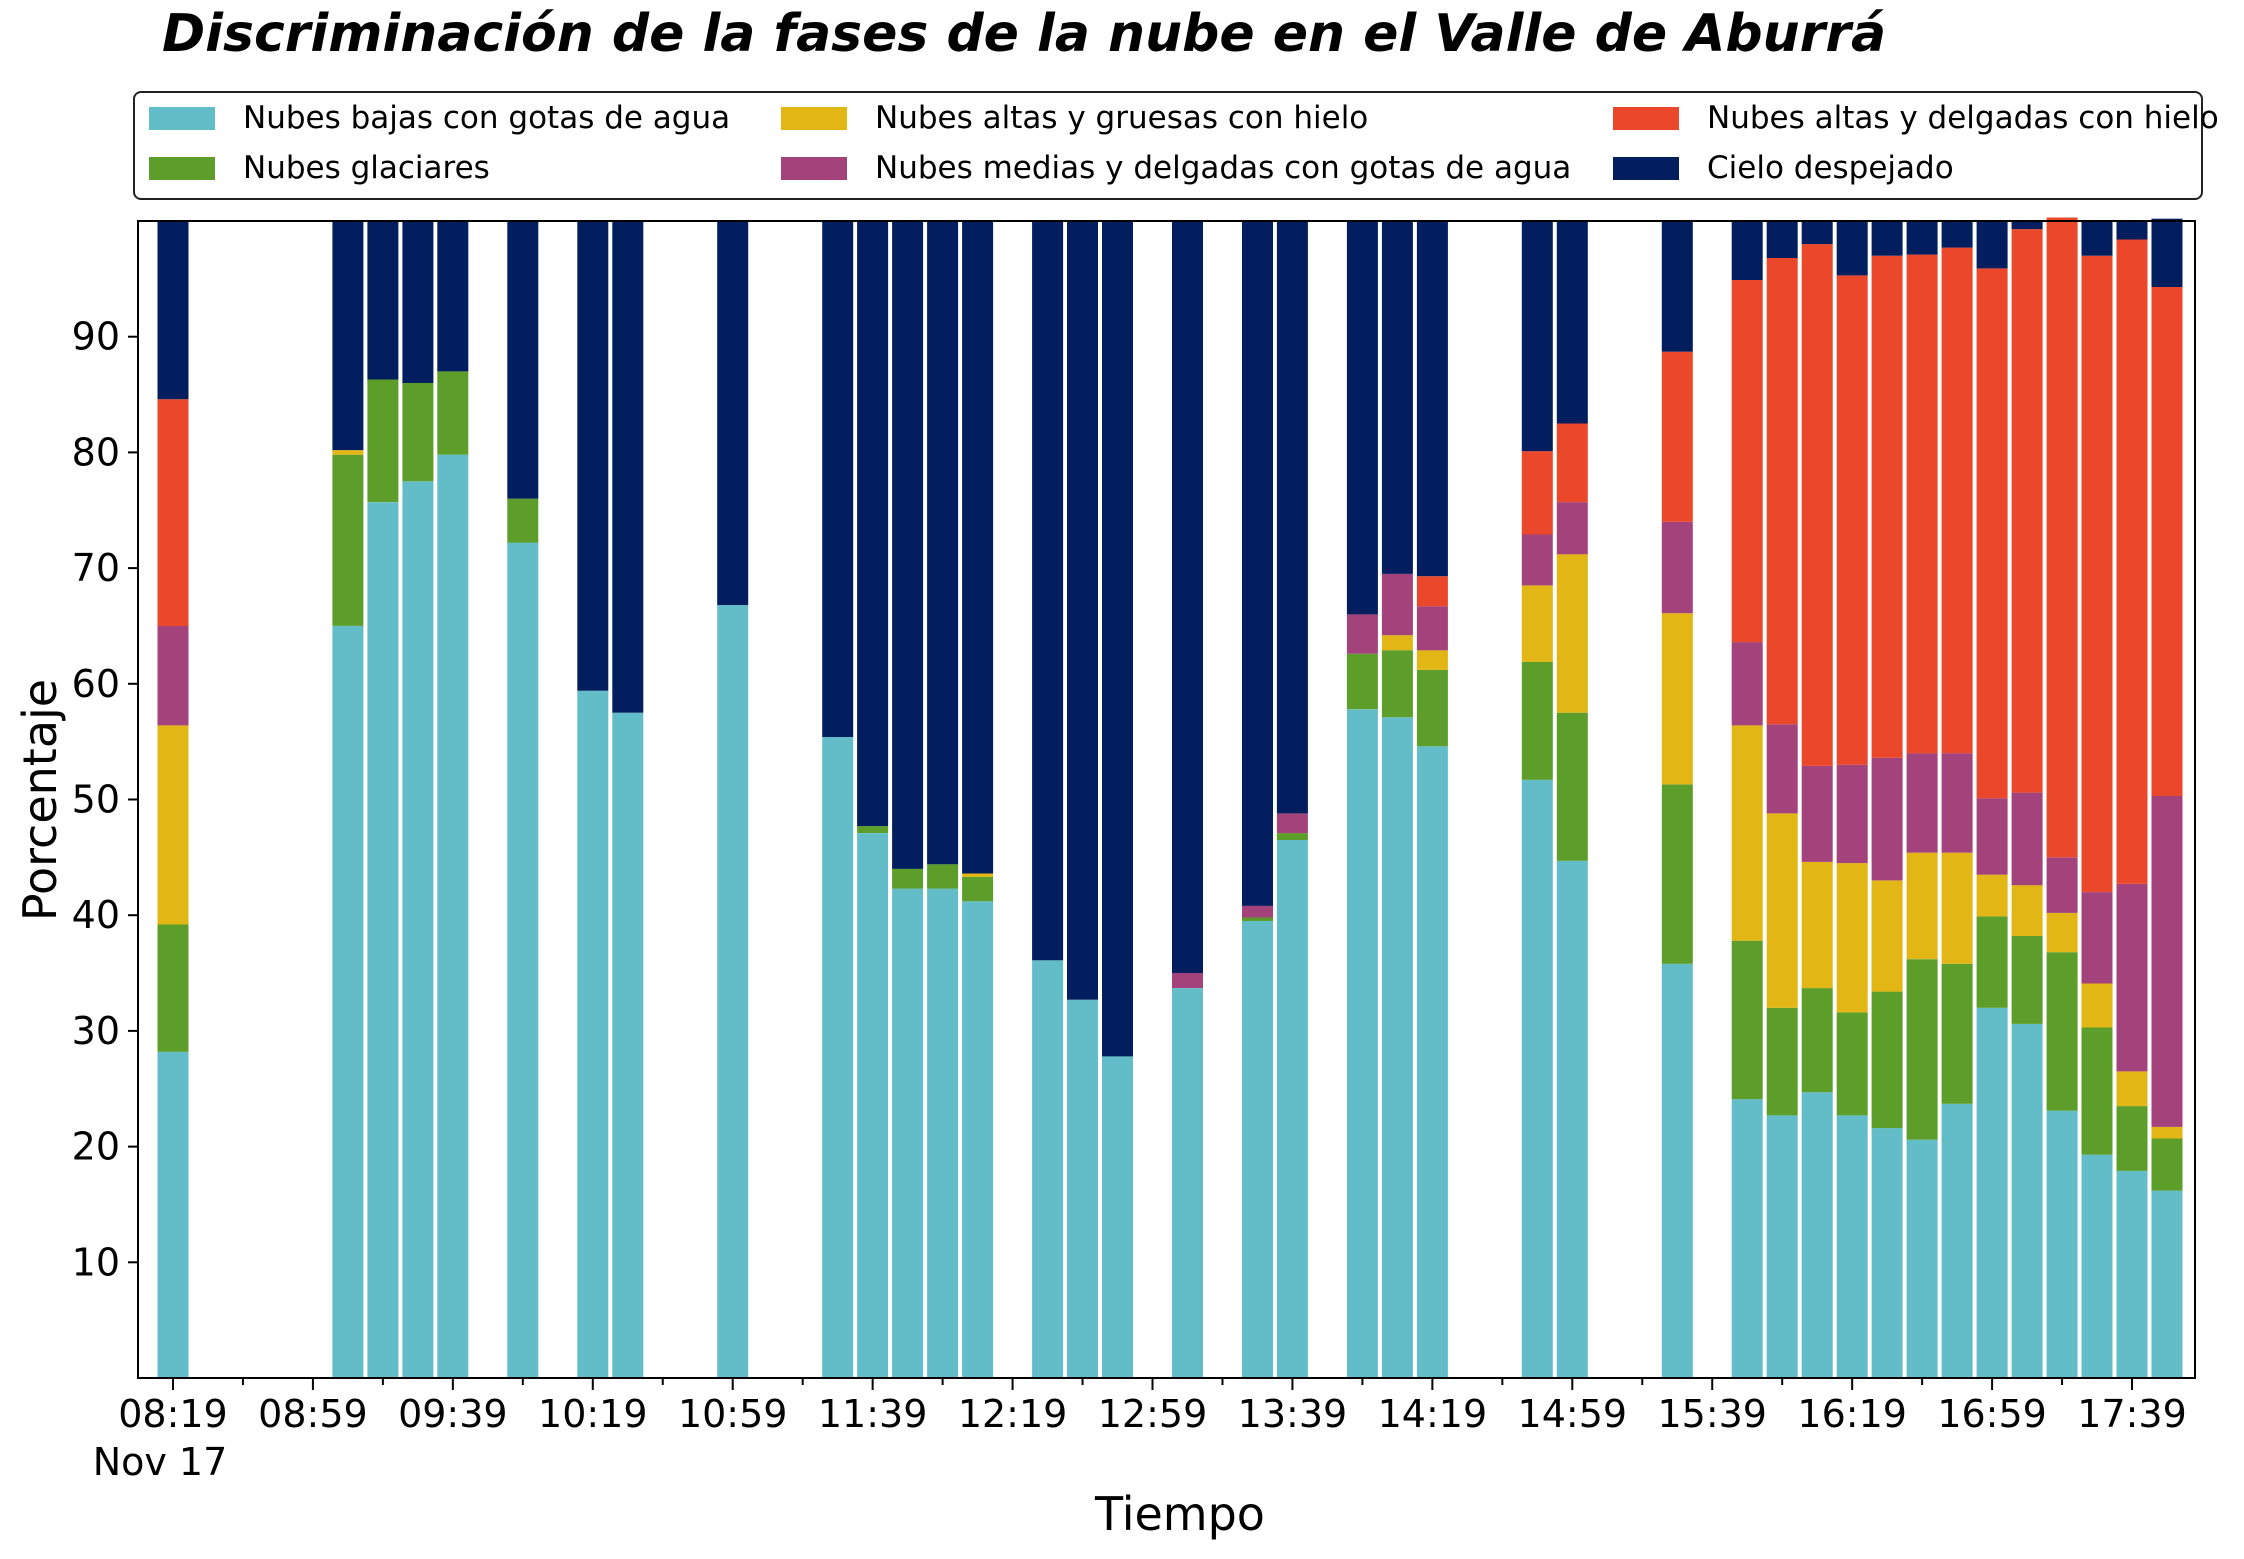  Describe the element at coordinates (96, 337) in the screenshot. I see `y-tick-label: 90` at that location.